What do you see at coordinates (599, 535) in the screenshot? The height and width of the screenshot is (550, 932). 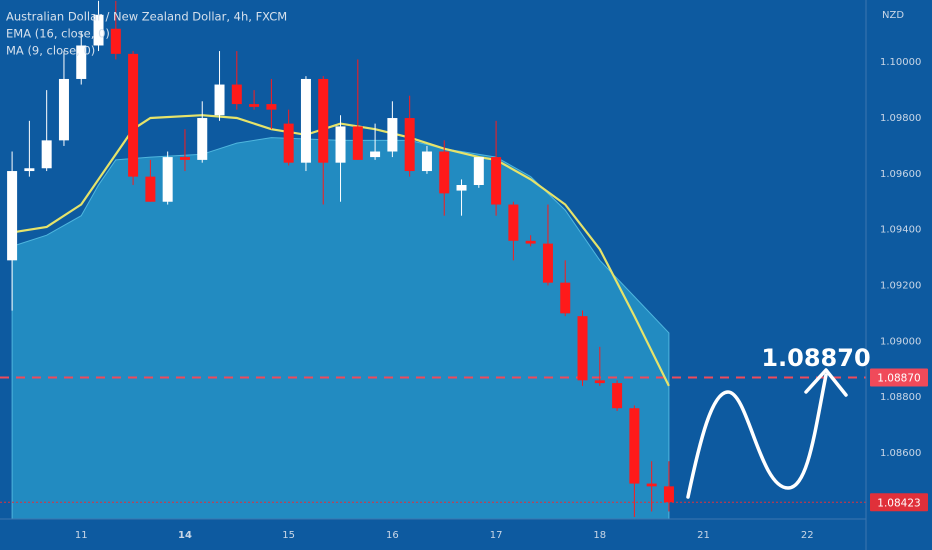 I see `x-tick-label: 18` at bounding box center [599, 535].